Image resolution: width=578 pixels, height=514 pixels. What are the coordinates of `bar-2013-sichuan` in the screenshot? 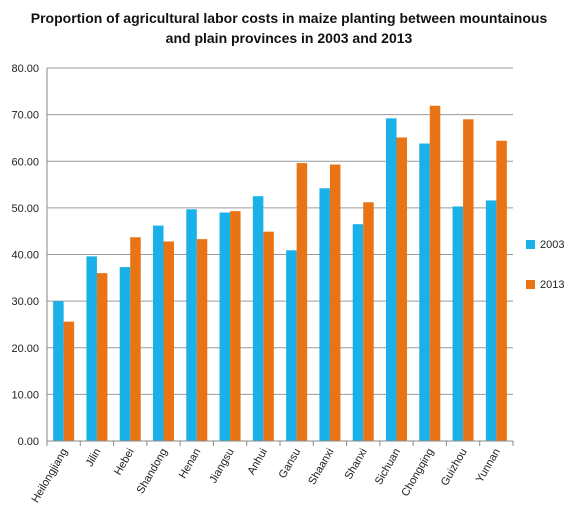 It's located at (401, 289).